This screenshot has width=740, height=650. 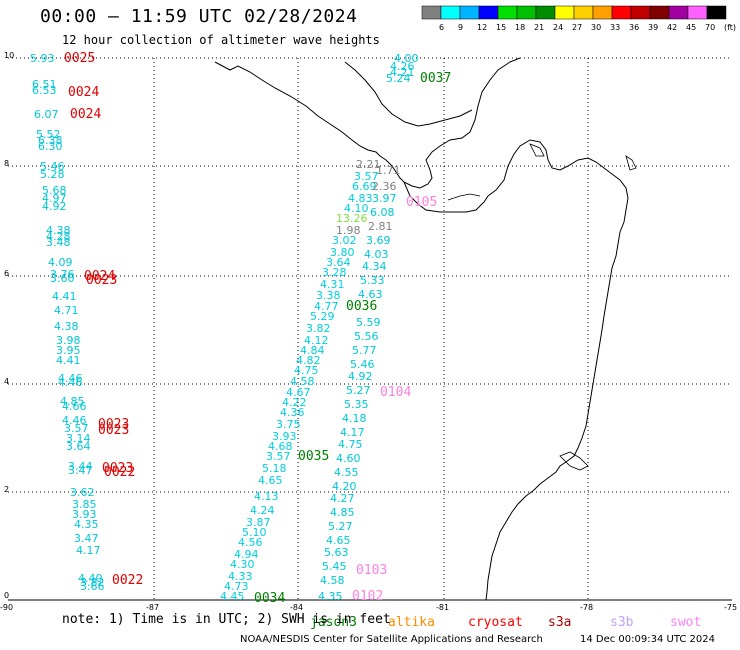 I want to click on wave-height-value: 3.28, so click(x=334, y=272).